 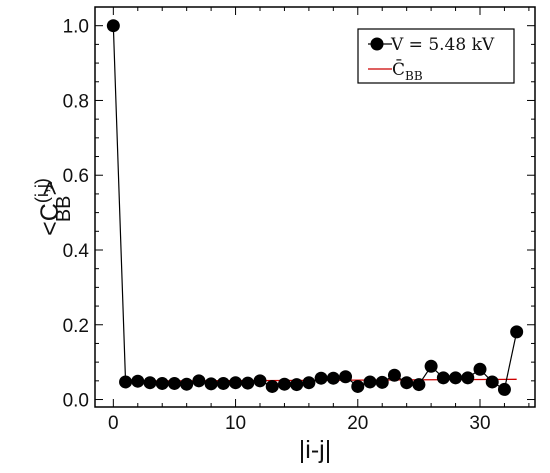 I want to click on y-tick-label: 0.4, so click(x=76, y=251).